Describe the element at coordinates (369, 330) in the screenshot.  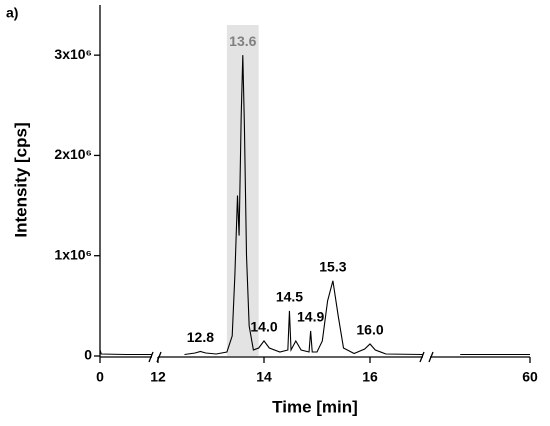
I see `peak-label: 16.0` at that location.